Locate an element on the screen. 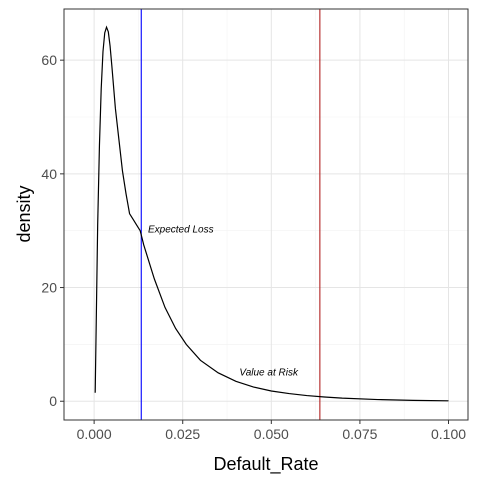 This screenshot has width=480, height=480. expected-loss-label: Expected Loss is located at coordinates (181, 229).